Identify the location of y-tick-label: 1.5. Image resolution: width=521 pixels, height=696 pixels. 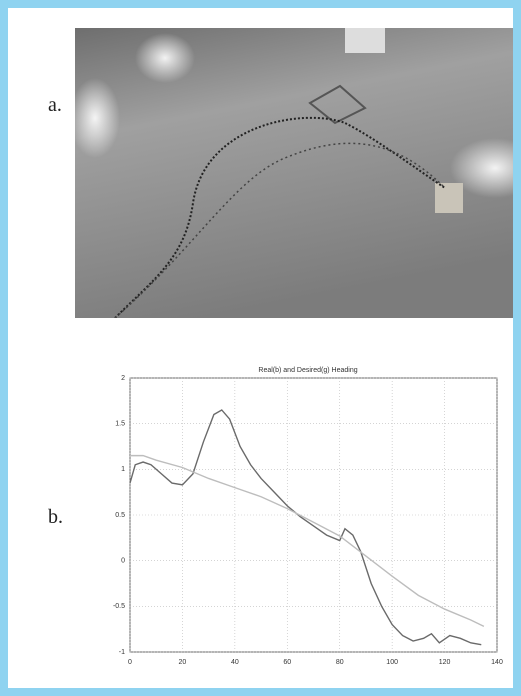
(120, 424).